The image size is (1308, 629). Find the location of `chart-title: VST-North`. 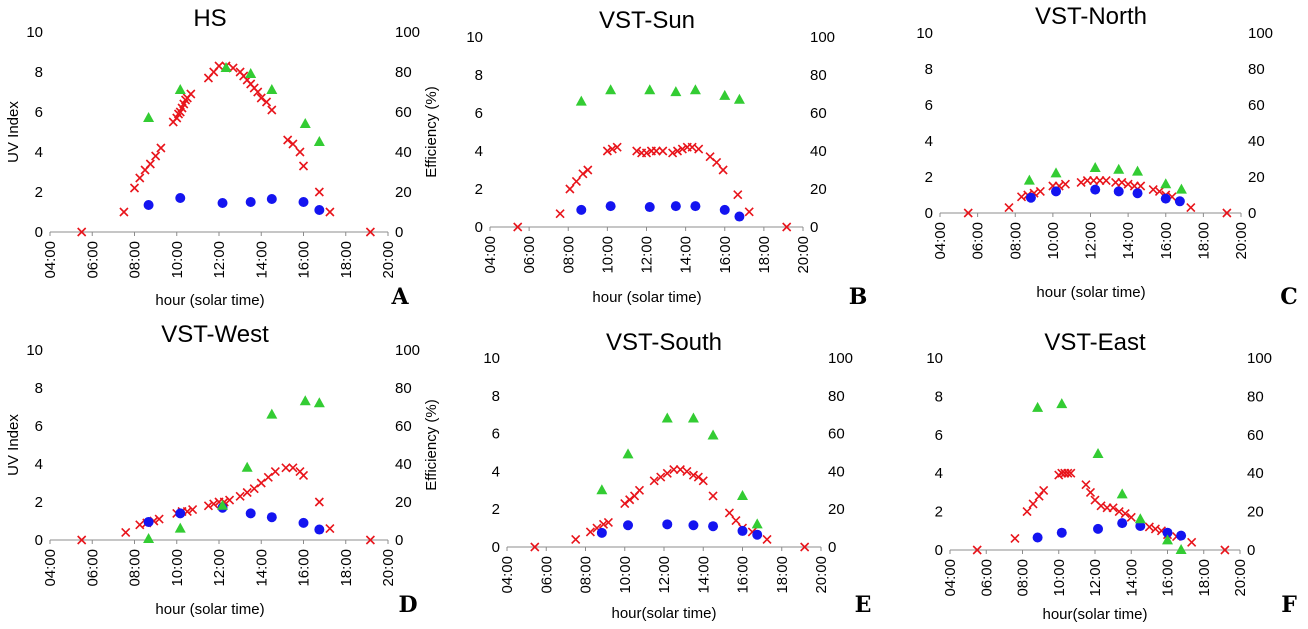

chart-title: VST-North is located at coordinates (1091, 16).